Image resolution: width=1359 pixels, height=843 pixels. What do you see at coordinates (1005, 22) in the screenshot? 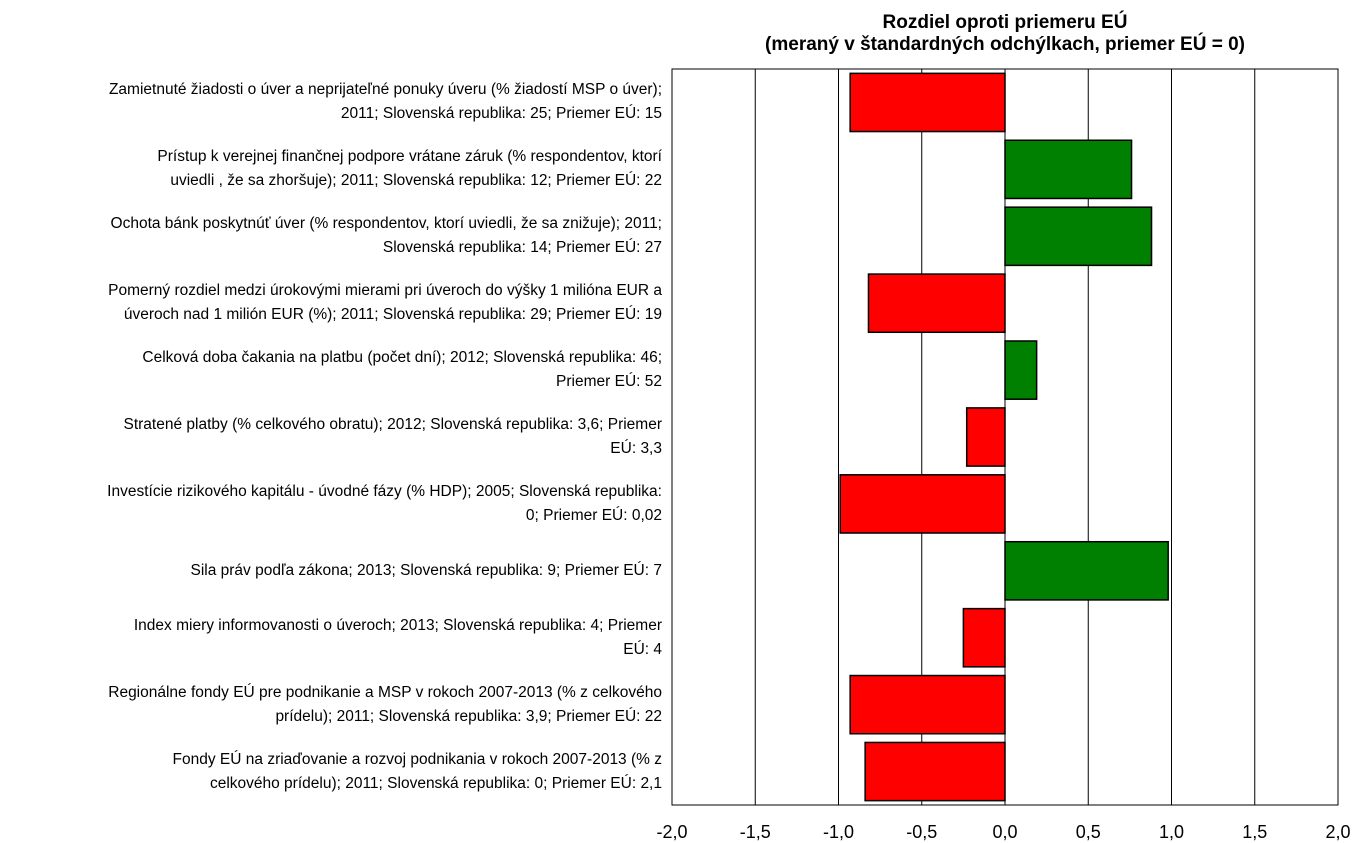
I see `chart-title-line-1: Rozdiel oproti priemeru EÚ` at bounding box center [1005, 22].